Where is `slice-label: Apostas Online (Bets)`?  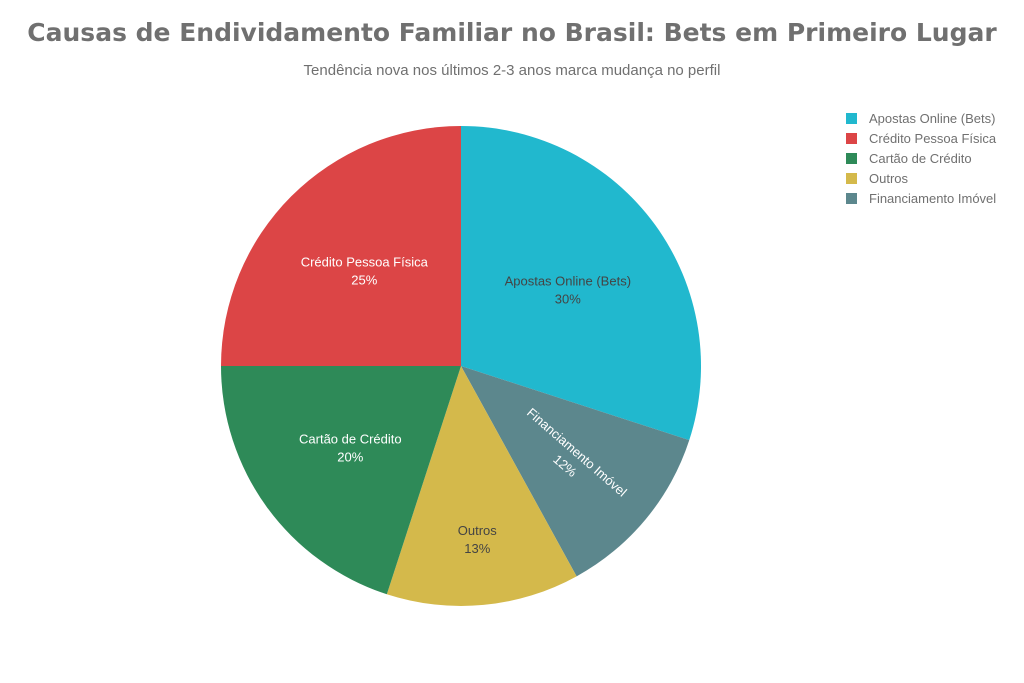 slice-label: Apostas Online (Bets) is located at coordinates (568, 280).